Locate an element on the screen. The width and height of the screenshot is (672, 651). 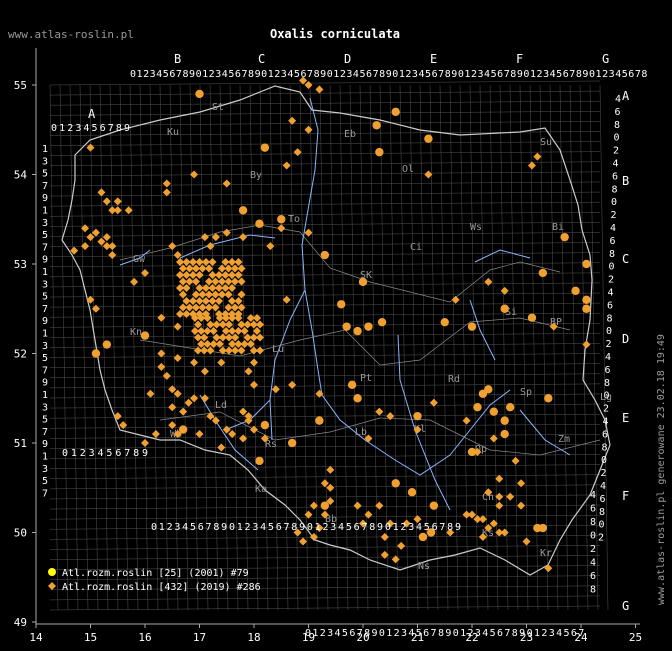
site-watermark: www.atlas-roslin.pl is located at coordinates (71, 34).